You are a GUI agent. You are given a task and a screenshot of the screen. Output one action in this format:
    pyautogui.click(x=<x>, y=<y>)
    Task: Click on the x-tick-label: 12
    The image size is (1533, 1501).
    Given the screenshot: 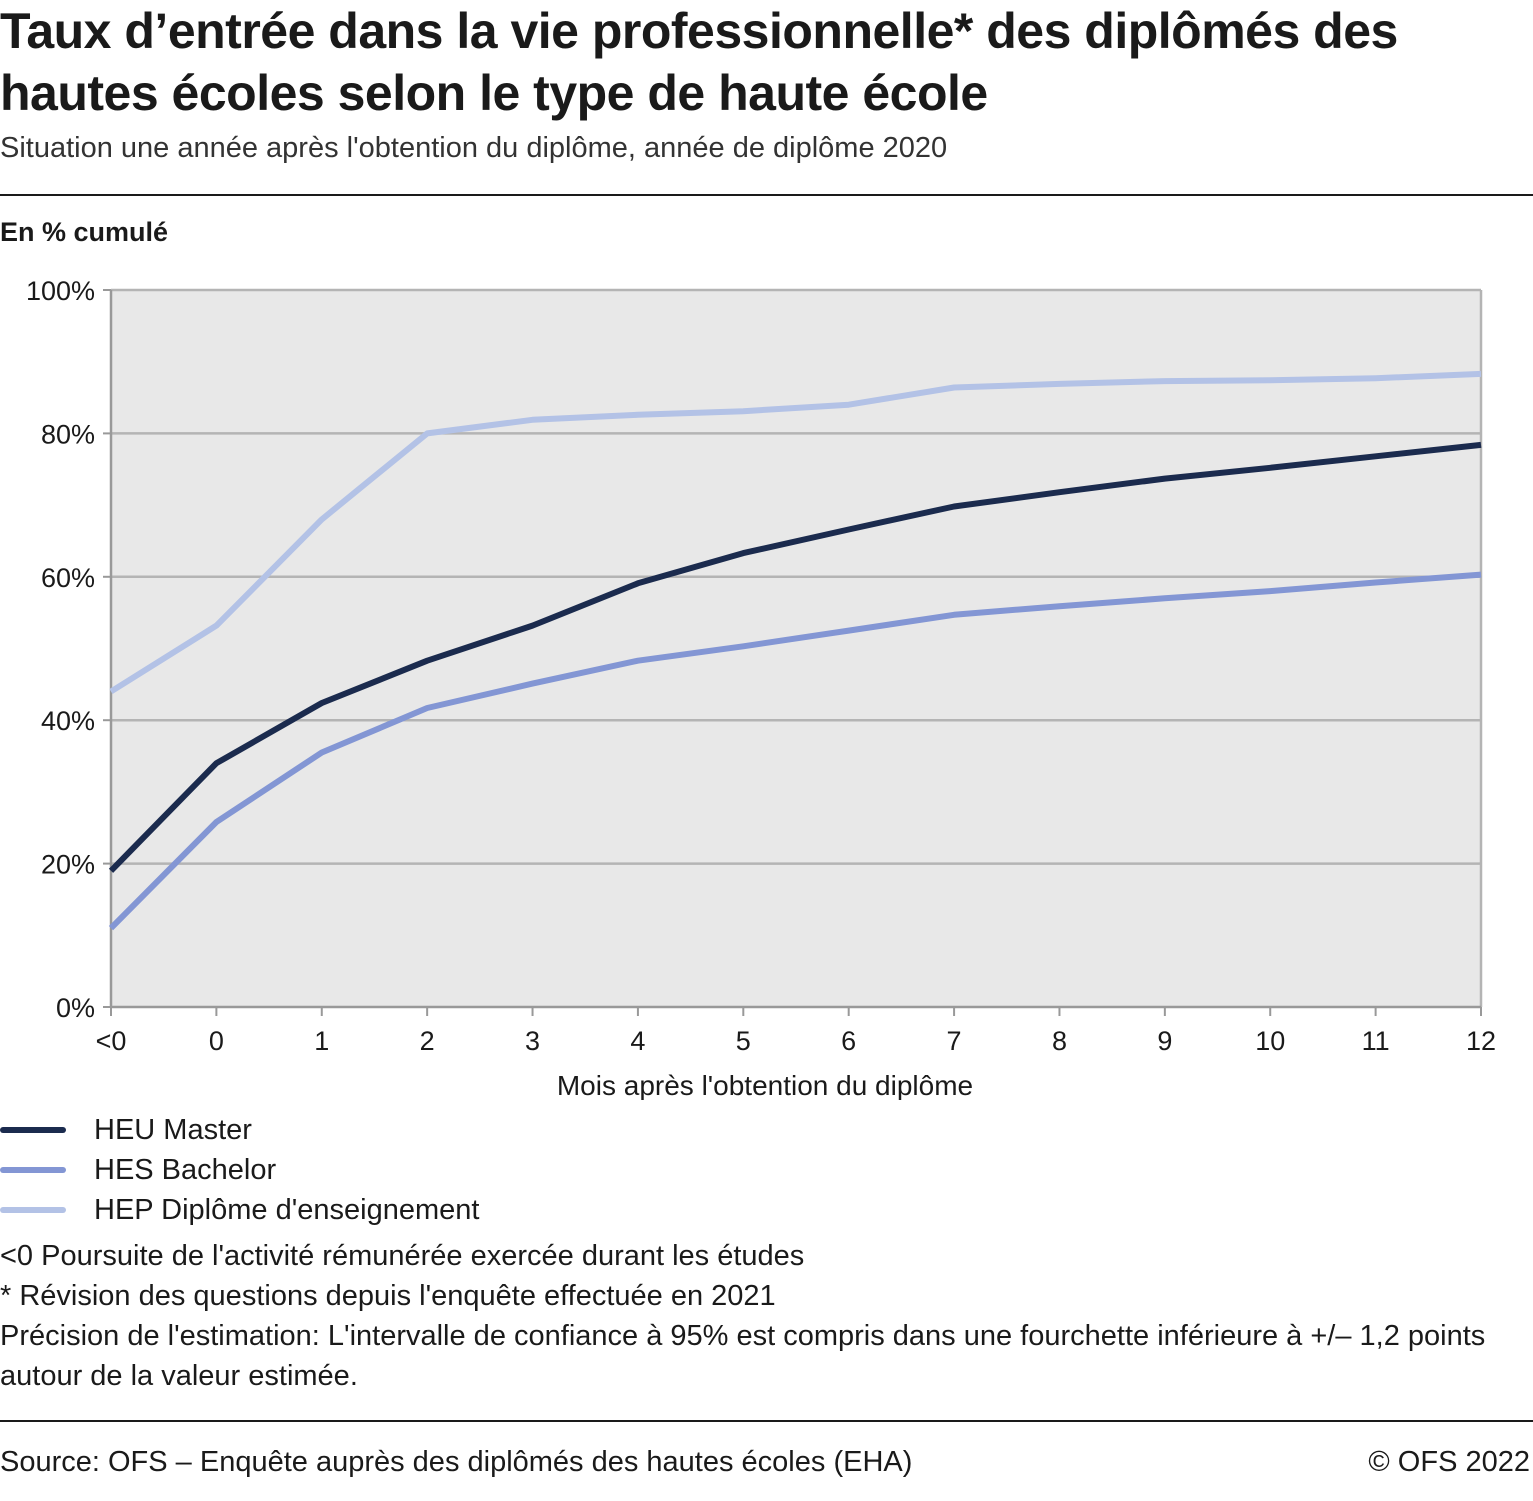 What is the action you would take?
    pyautogui.click(x=1481, y=1041)
    